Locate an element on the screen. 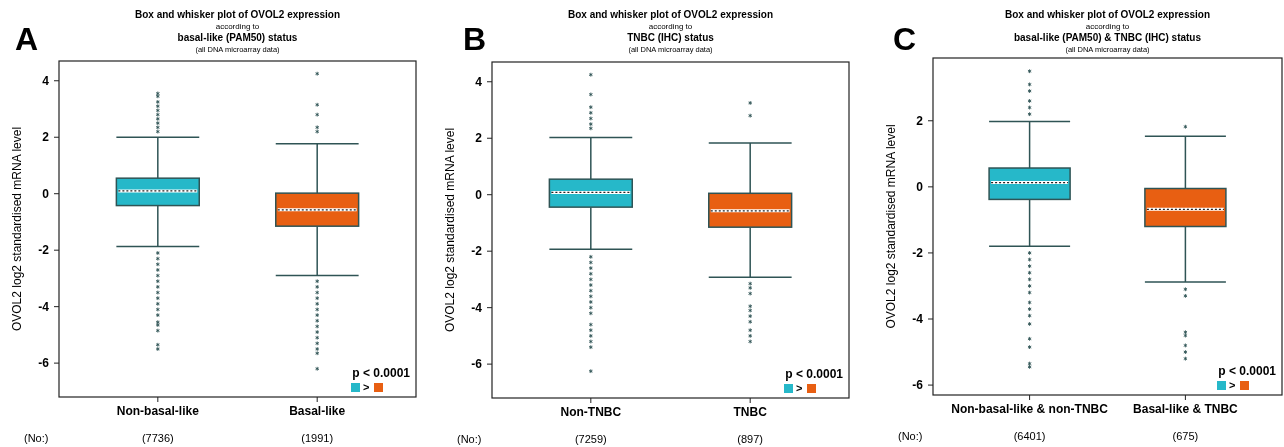  text: (7736) is located at coordinates (157, 438).